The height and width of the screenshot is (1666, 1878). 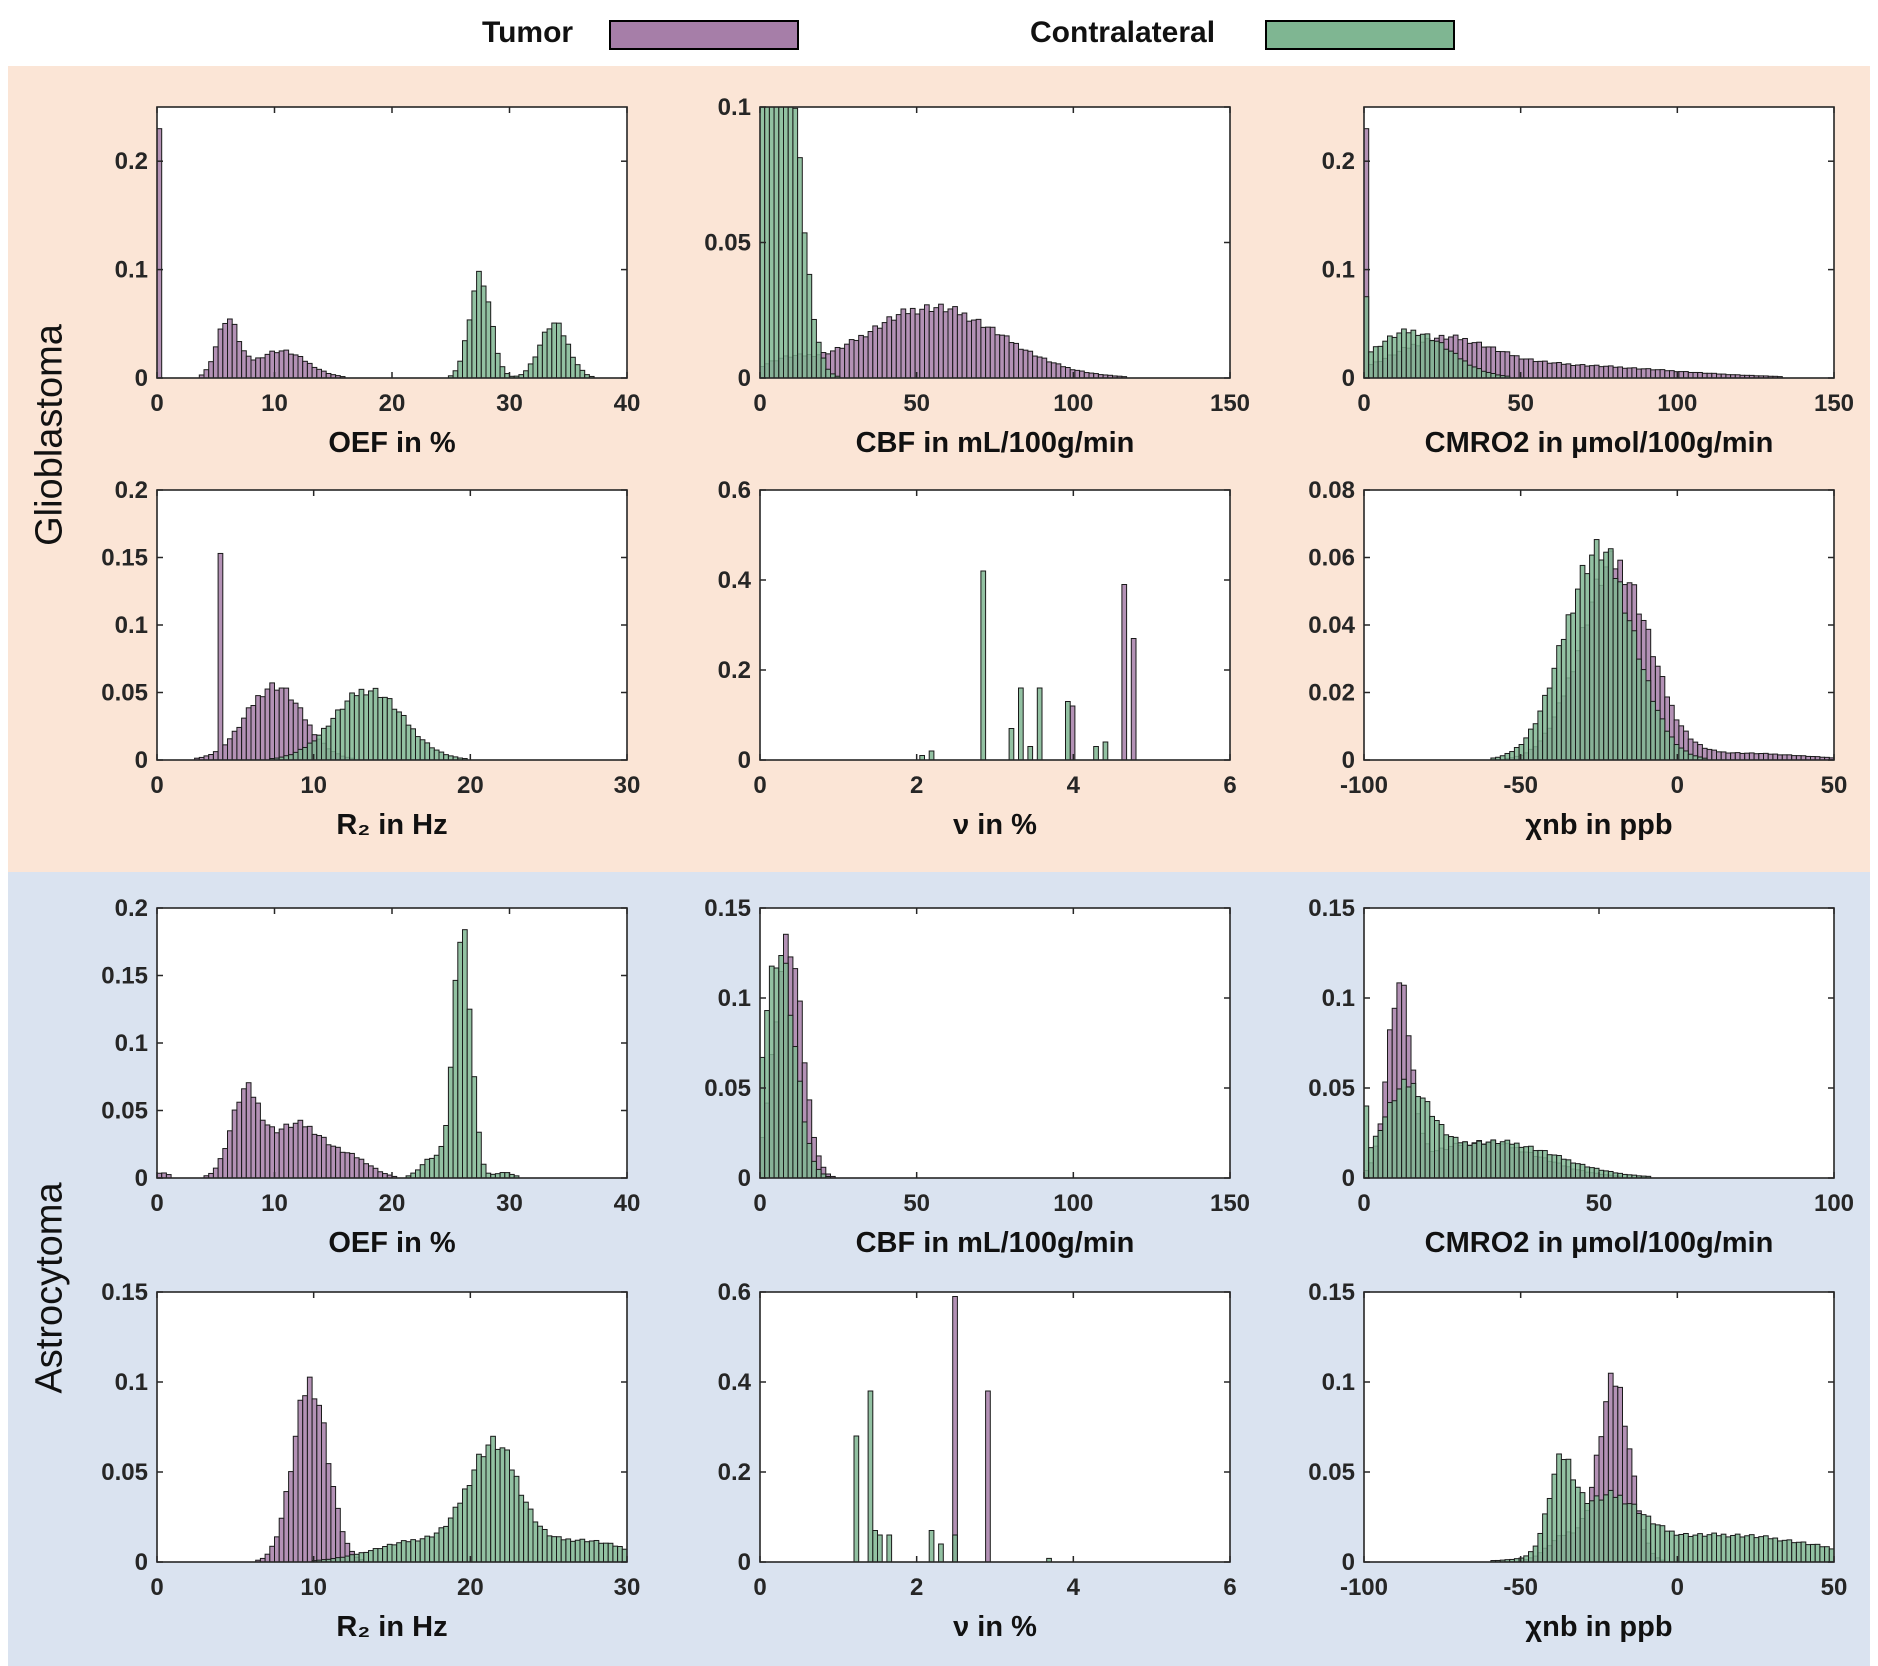 What do you see at coordinates (735, 580) in the screenshot?
I see `y-tick-label: 0.4` at bounding box center [735, 580].